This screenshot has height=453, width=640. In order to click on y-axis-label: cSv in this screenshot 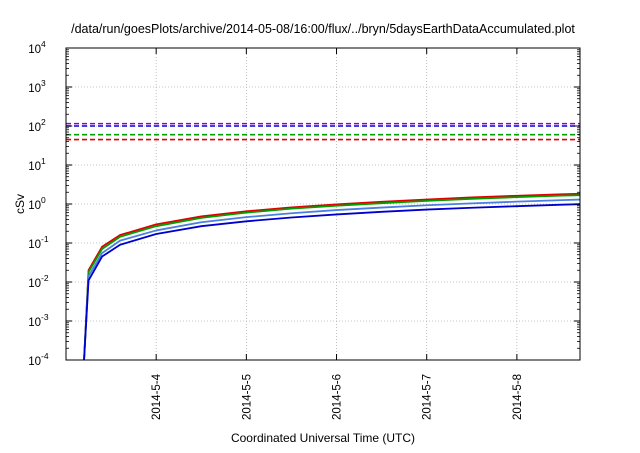, I will do `click(20, 204)`.